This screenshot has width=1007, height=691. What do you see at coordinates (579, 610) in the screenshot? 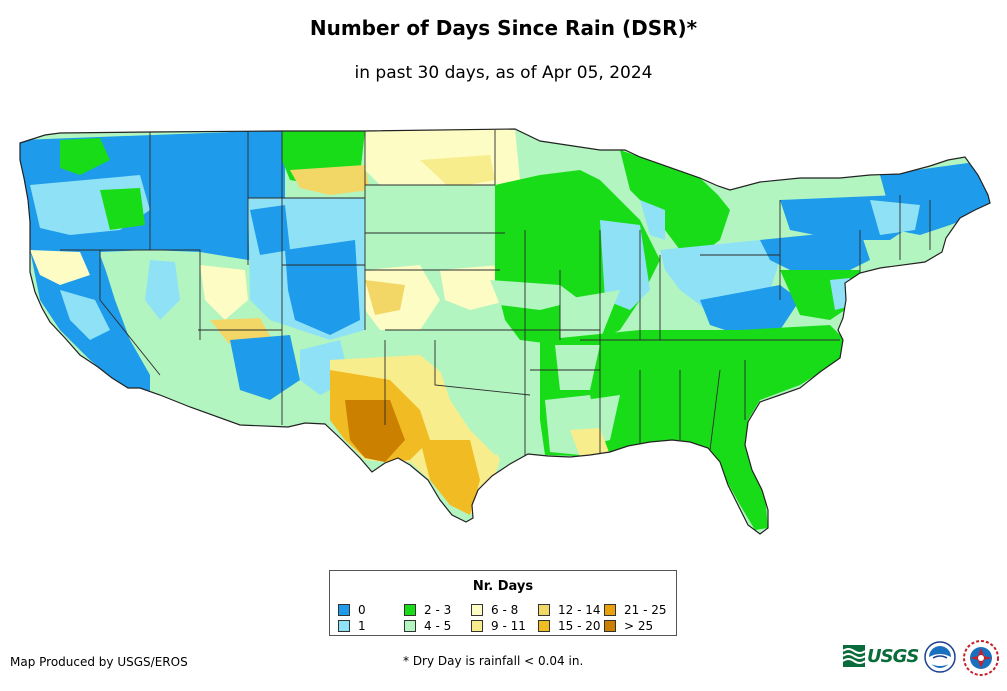
I see `legend-label: 12 - 14` at bounding box center [579, 610].